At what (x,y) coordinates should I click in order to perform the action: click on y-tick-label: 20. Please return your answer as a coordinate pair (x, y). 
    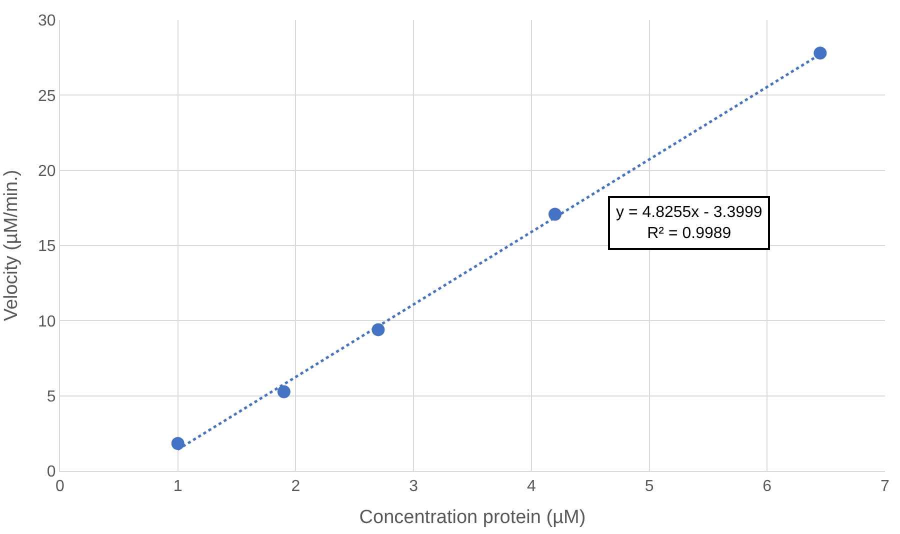
    Looking at the image, I should click on (47, 171).